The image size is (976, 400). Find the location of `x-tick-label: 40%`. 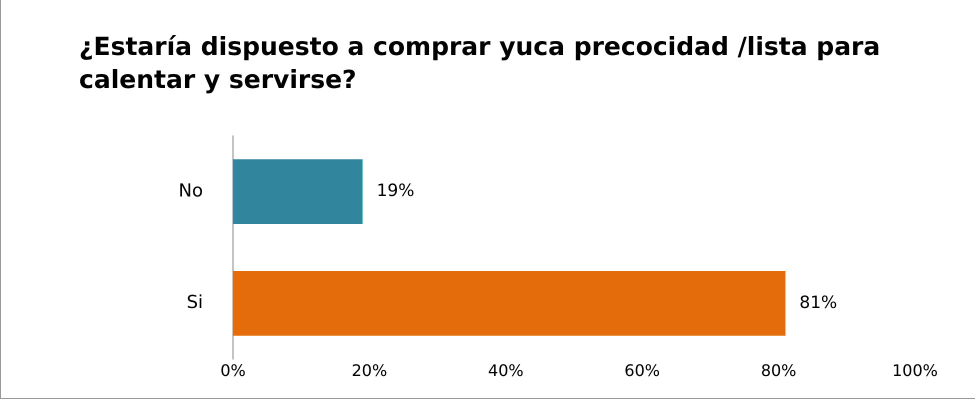

x-tick-label: 40% is located at coordinates (506, 370).